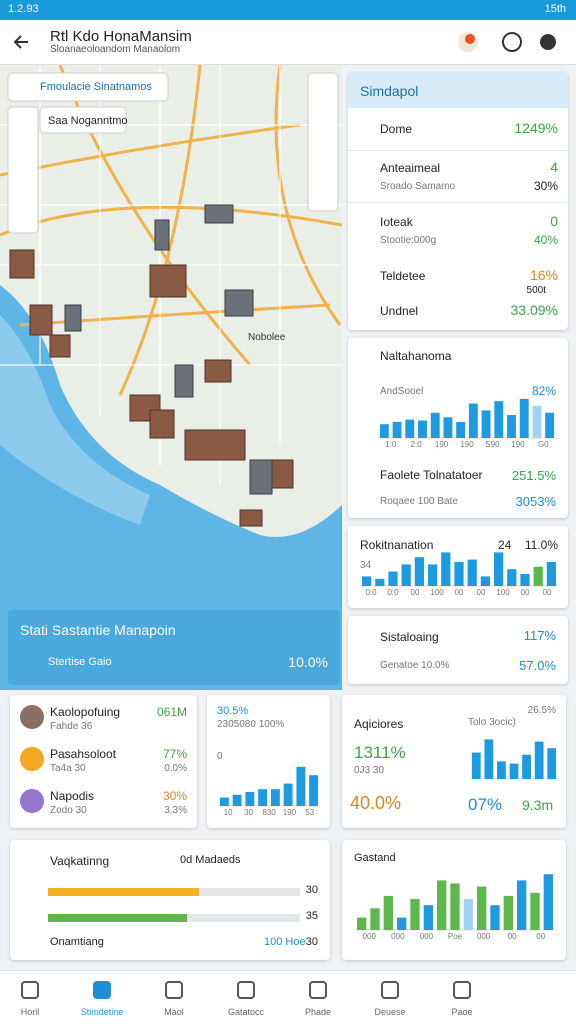 This screenshot has height=1024, width=576. I want to click on nav-label: Deuese, so click(390, 1012).